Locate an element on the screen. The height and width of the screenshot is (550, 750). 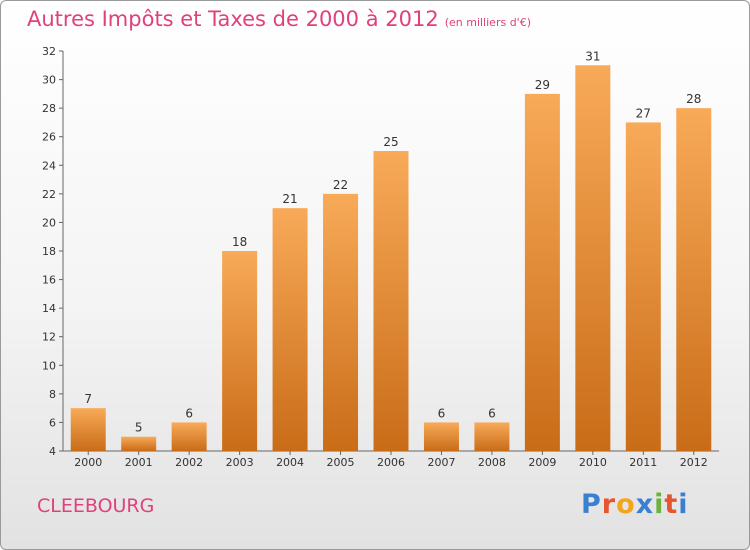
y-tick-label: 10 is located at coordinates (49, 365).